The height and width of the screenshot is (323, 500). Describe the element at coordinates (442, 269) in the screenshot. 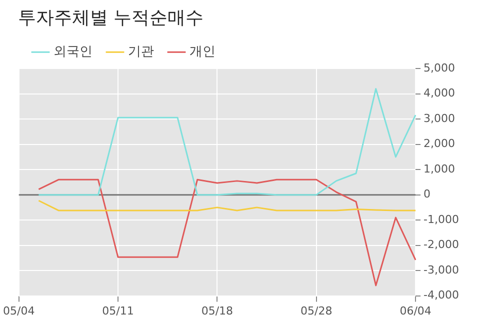

I see `y-tick-label: -3,000` at that location.